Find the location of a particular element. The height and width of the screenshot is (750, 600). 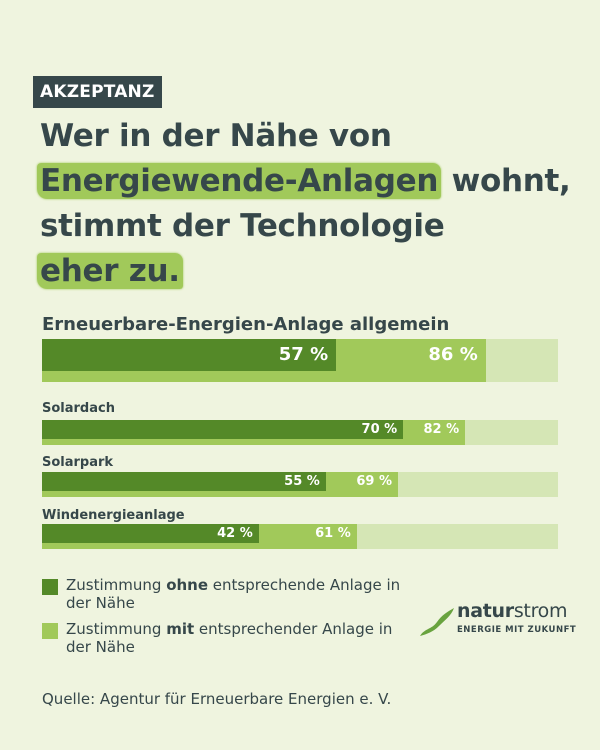

value-label-without: 57 % is located at coordinates (303, 354).